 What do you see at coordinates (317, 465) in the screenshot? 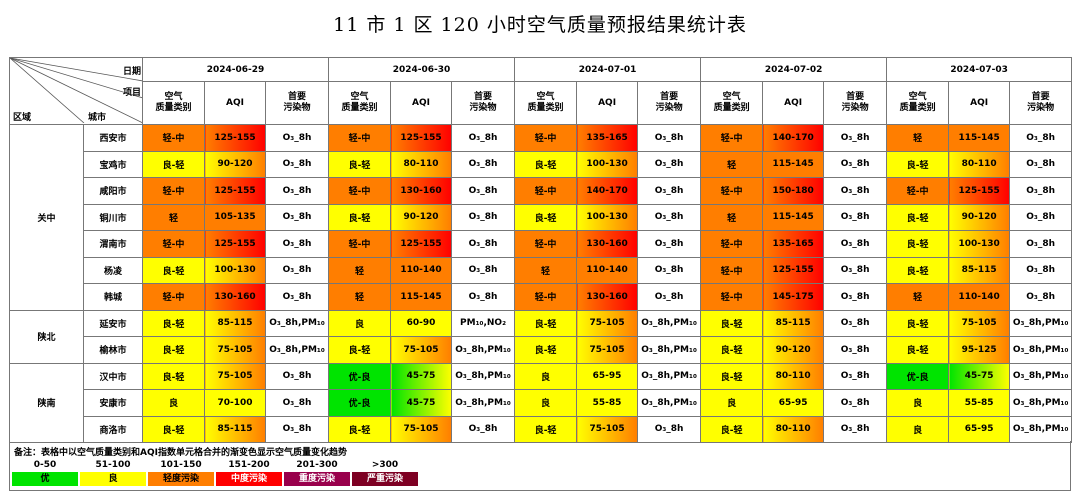
I see `legend-range: 201-300` at bounding box center [317, 465].